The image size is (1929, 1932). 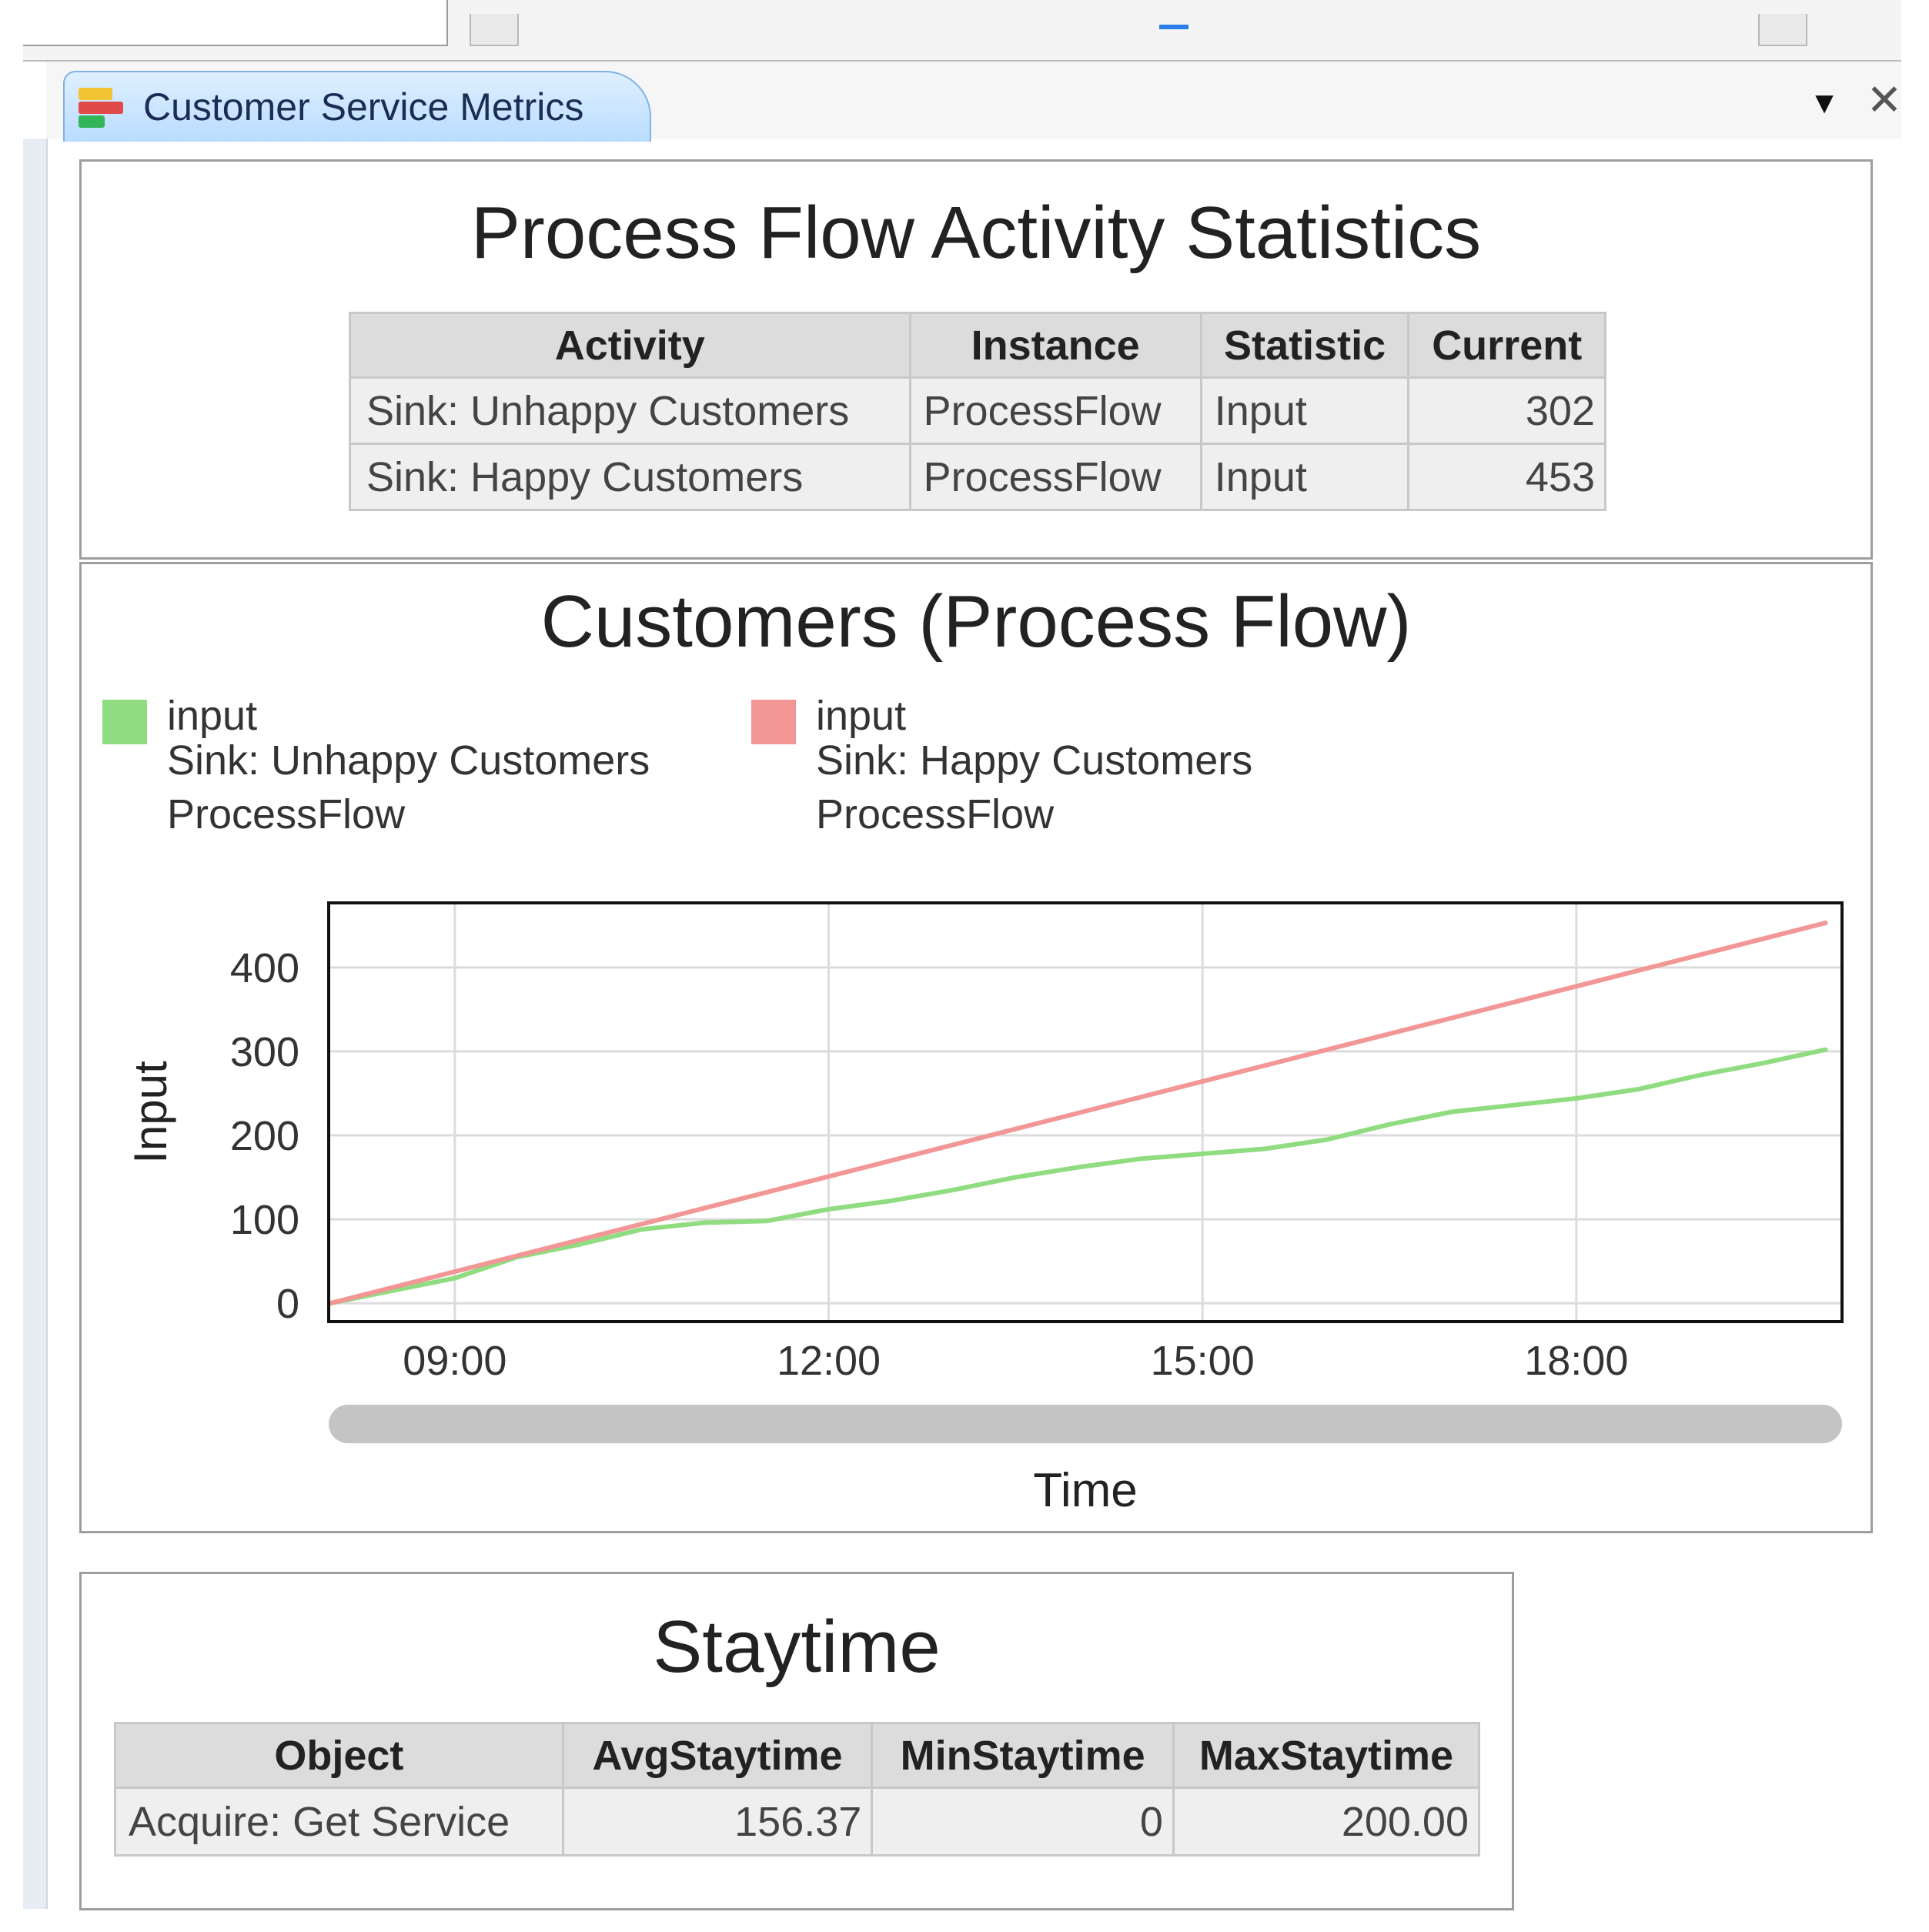 What do you see at coordinates (454, 1361) in the screenshot?
I see `x-tick-label: 09:00` at bounding box center [454, 1361].